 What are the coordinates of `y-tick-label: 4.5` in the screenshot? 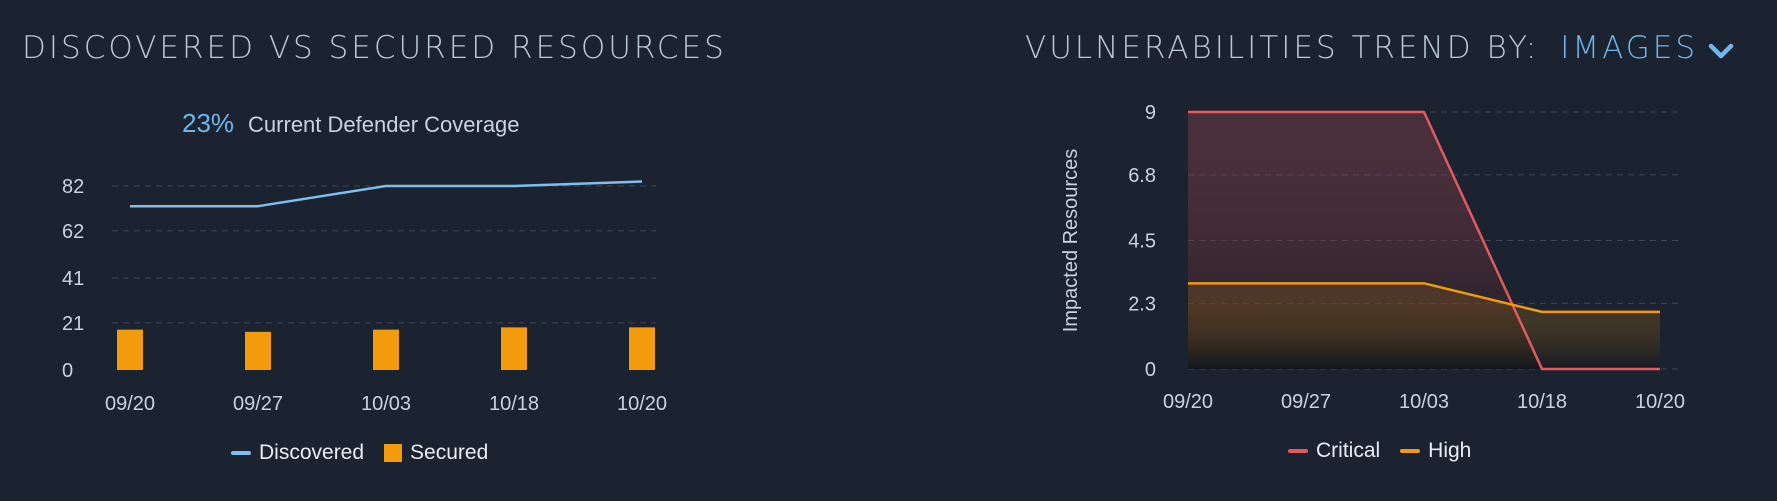 It's located at (1142, 242).